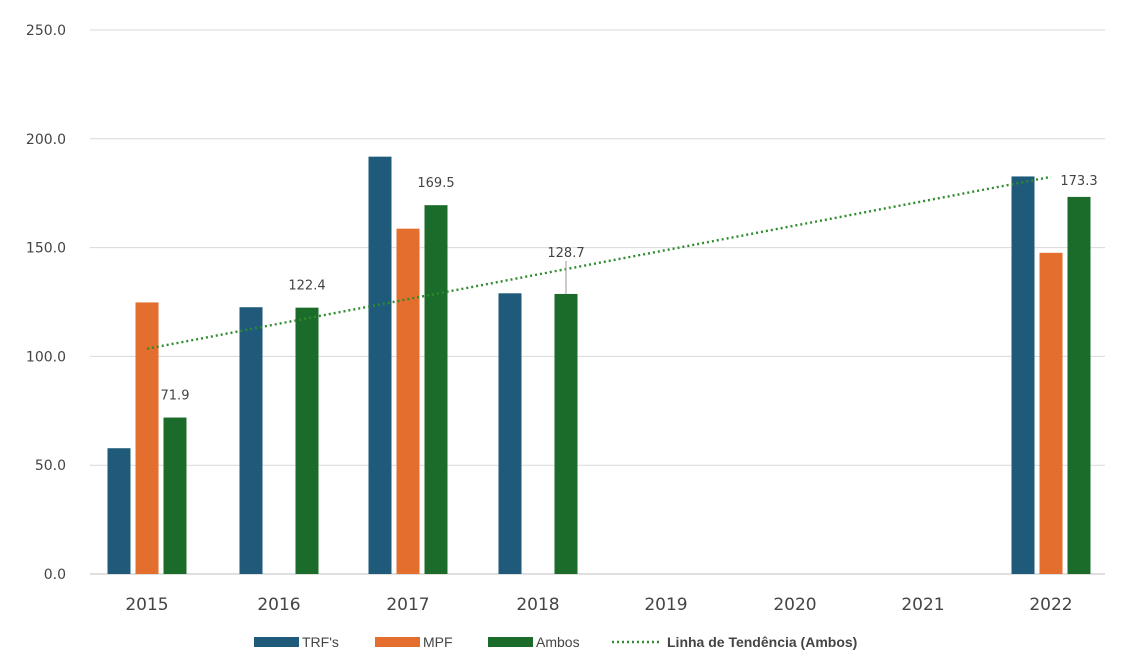  What do you see at coordinates (278, 605) in the screenshot?
I see `x-tick-label: 2016` at bounding box center [278, 605].